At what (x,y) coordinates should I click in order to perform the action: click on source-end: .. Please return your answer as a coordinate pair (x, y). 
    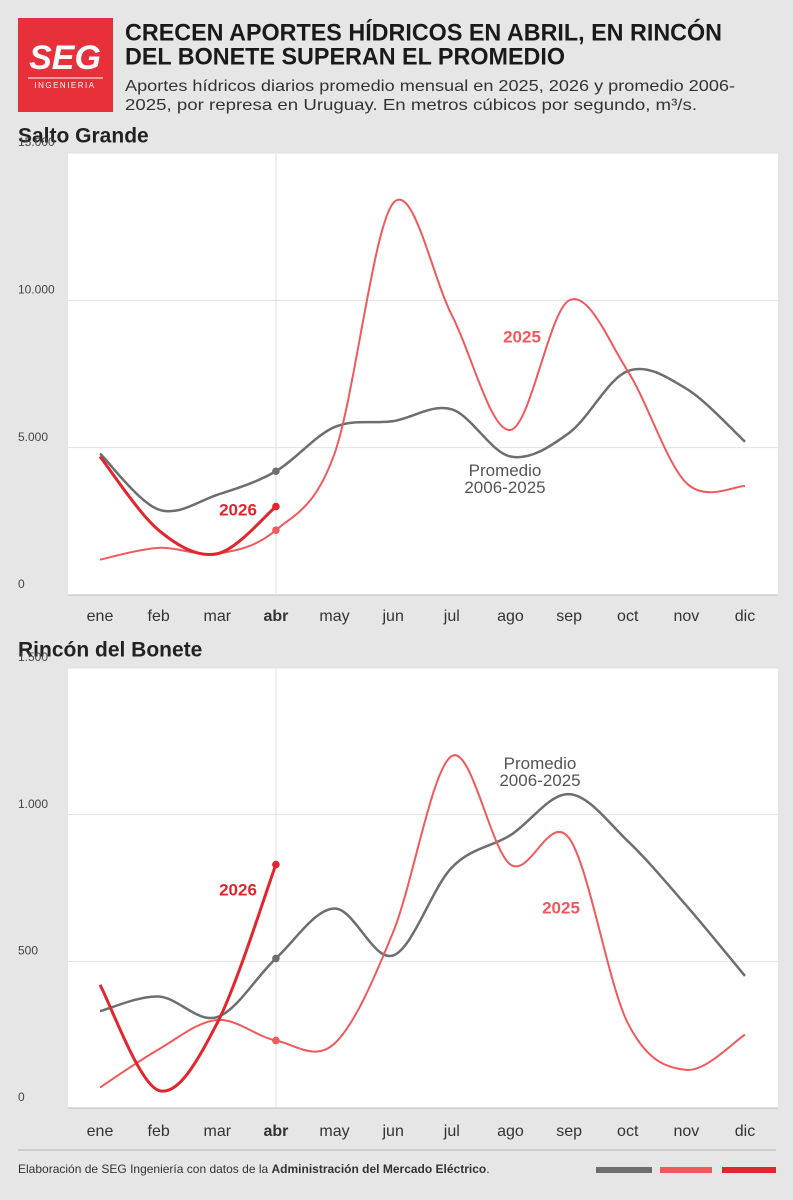
    Looking at the image, I should click on (487, 1169).